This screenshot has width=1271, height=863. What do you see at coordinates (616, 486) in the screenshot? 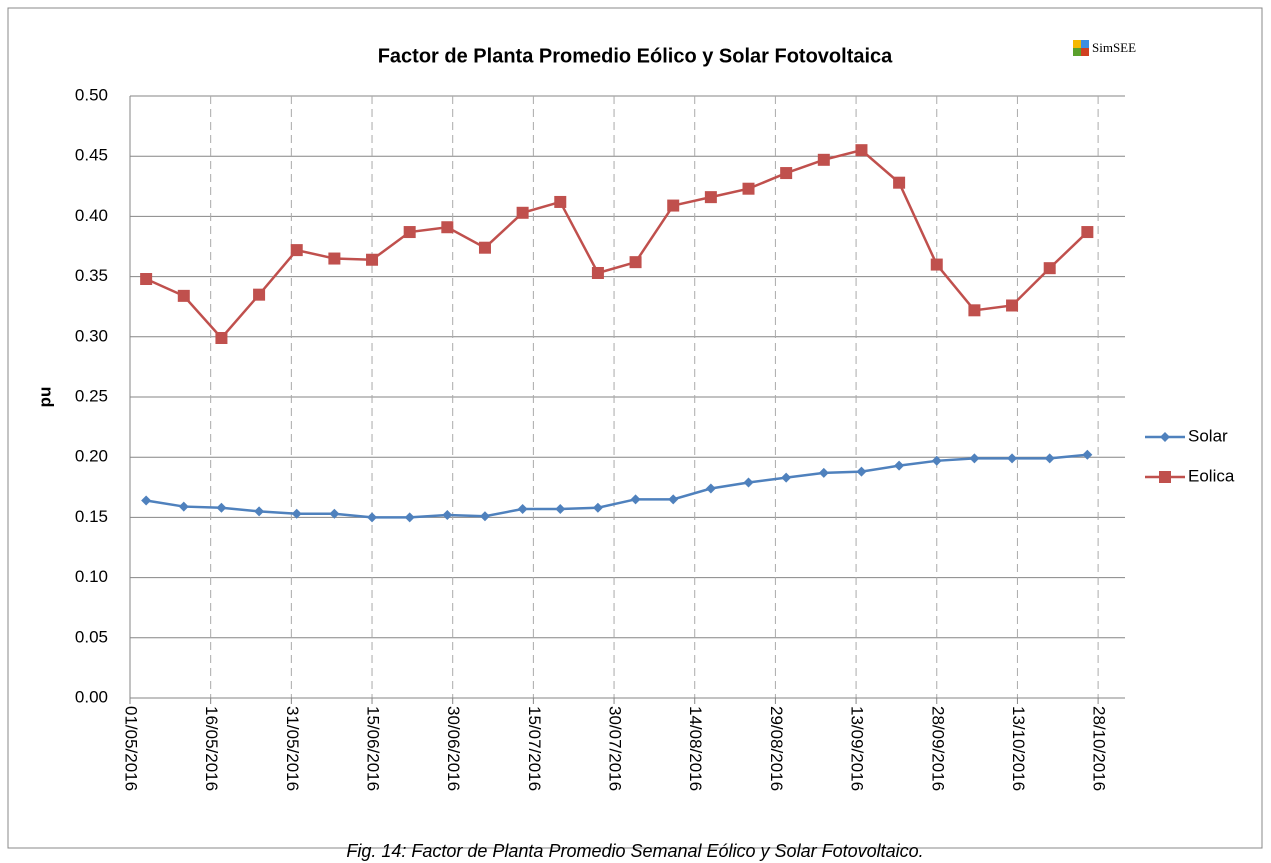
I see `series-line` at bounding box center [616, 486].